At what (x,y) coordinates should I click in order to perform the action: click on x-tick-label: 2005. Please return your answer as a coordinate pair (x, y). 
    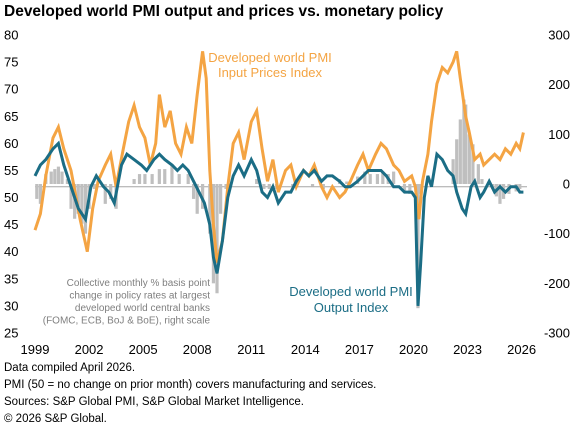
    Looking at the image, I should click on (143, 349).